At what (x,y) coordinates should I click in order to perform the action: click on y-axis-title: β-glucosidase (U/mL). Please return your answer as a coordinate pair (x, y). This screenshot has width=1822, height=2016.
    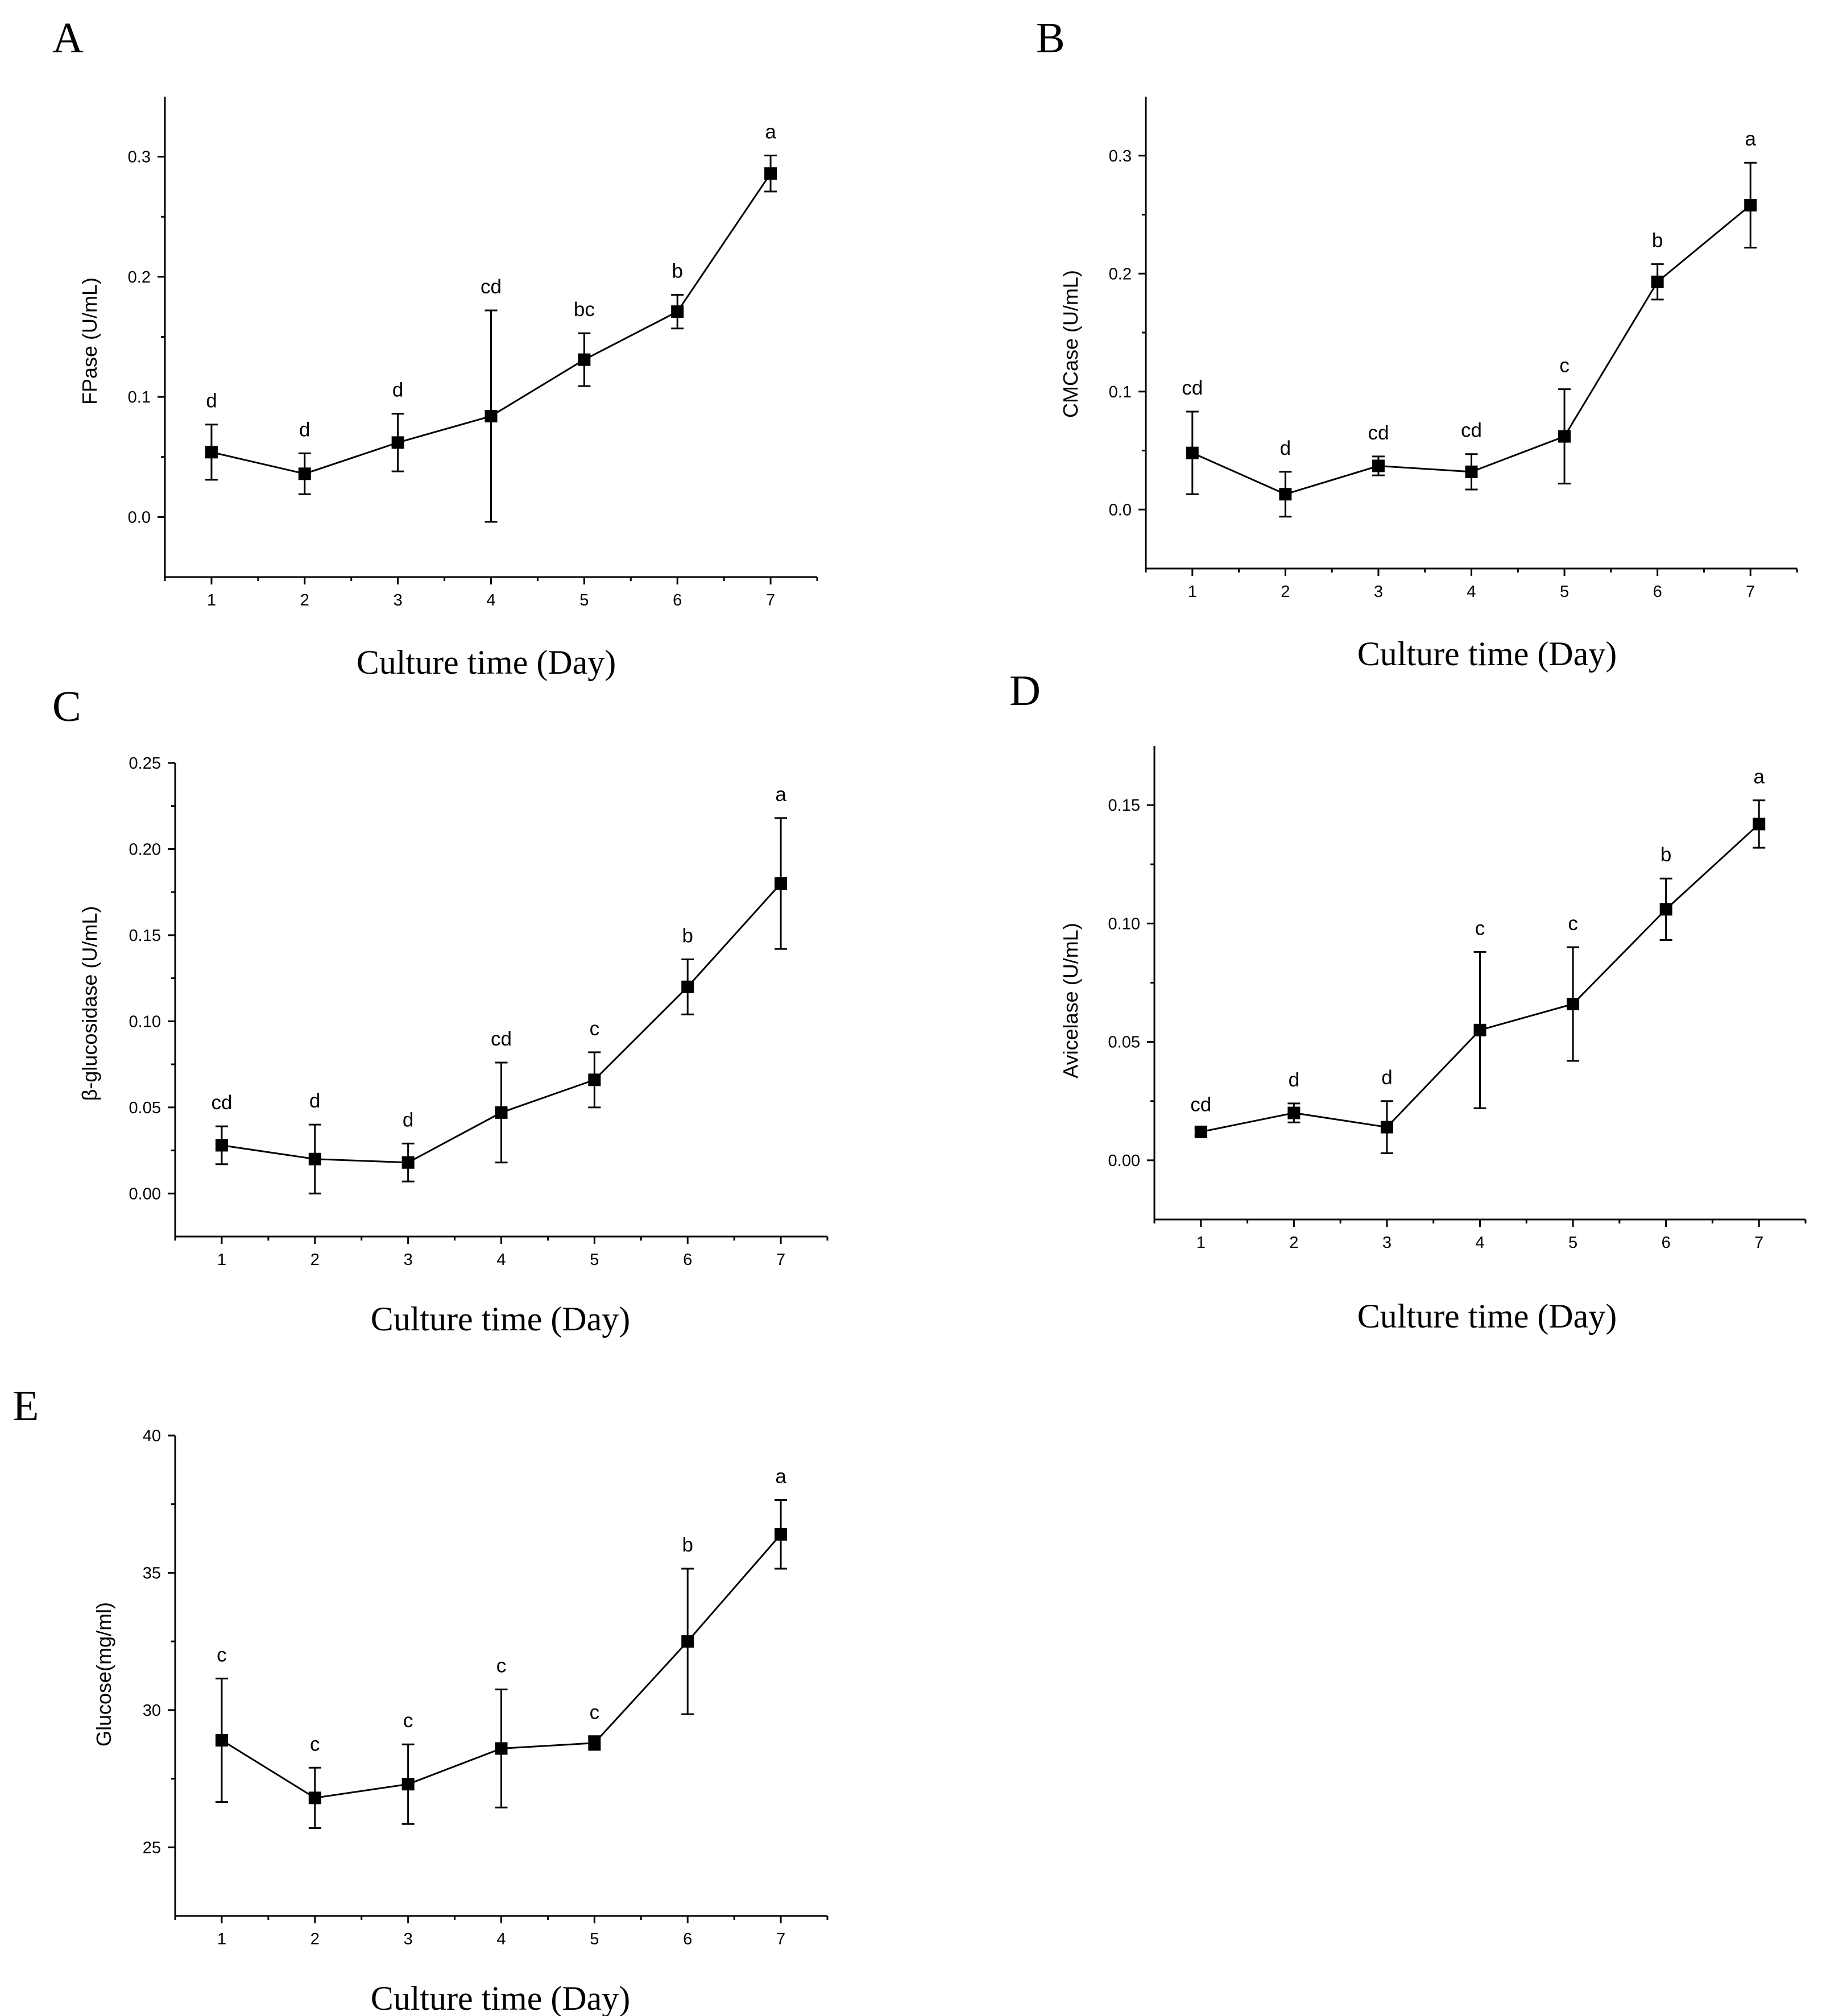
    Looking at the image, I should click on (89, 1003).